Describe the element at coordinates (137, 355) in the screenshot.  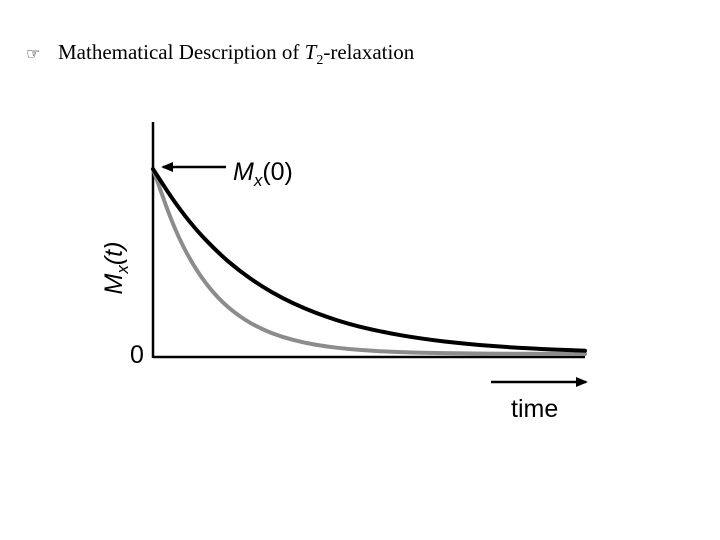
I see `y-zero-label: 0` at that location.